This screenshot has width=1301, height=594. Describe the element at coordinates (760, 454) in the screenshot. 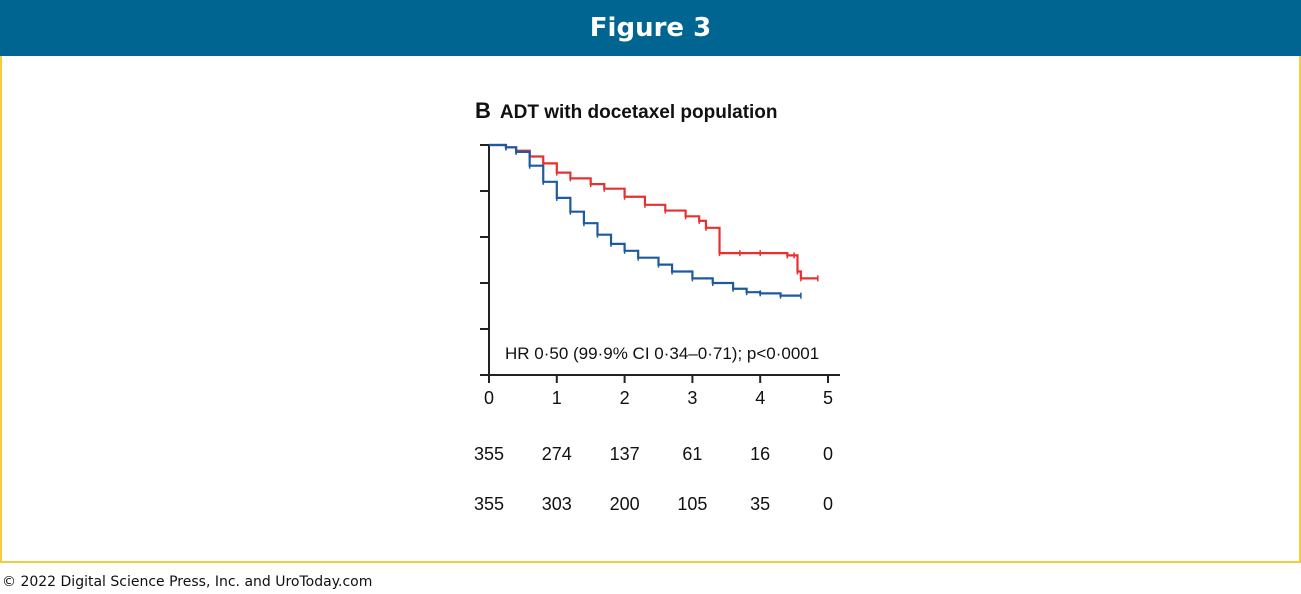

I see `at-risk-cell-r0-c4: 16` at that location.